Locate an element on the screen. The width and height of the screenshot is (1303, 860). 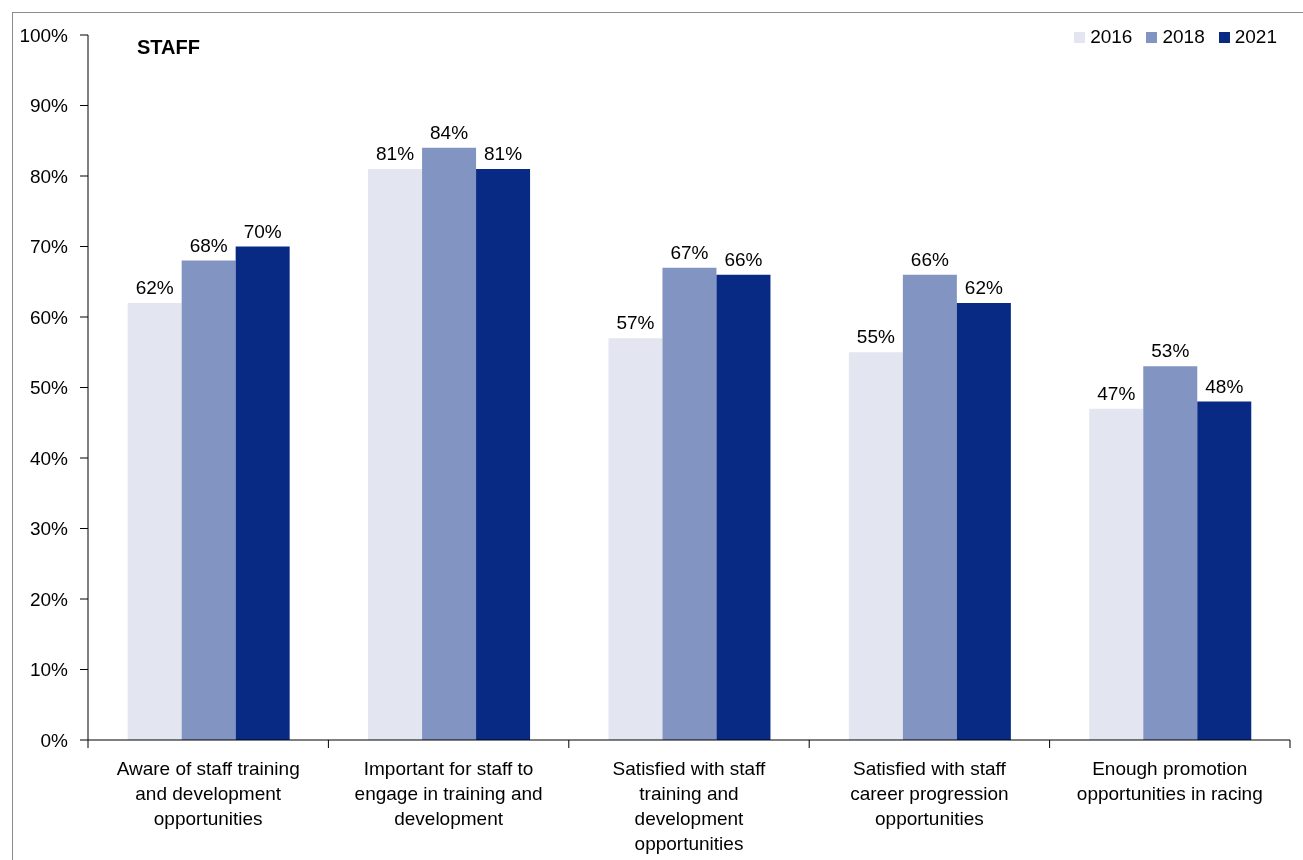
data-label: 70% is located at coordinates (262, 231).